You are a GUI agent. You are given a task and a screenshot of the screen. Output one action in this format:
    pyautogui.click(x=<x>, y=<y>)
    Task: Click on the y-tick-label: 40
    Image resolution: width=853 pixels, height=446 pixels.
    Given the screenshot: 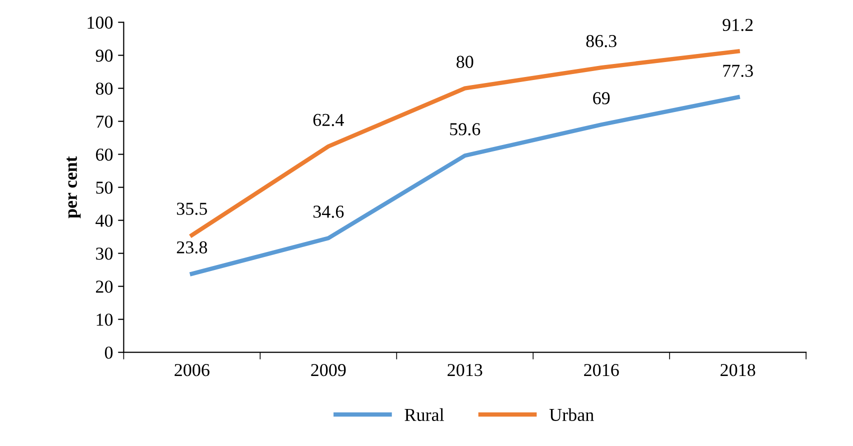 What is the action you would take?
    pyautogui.click(x=104, y=220)
    